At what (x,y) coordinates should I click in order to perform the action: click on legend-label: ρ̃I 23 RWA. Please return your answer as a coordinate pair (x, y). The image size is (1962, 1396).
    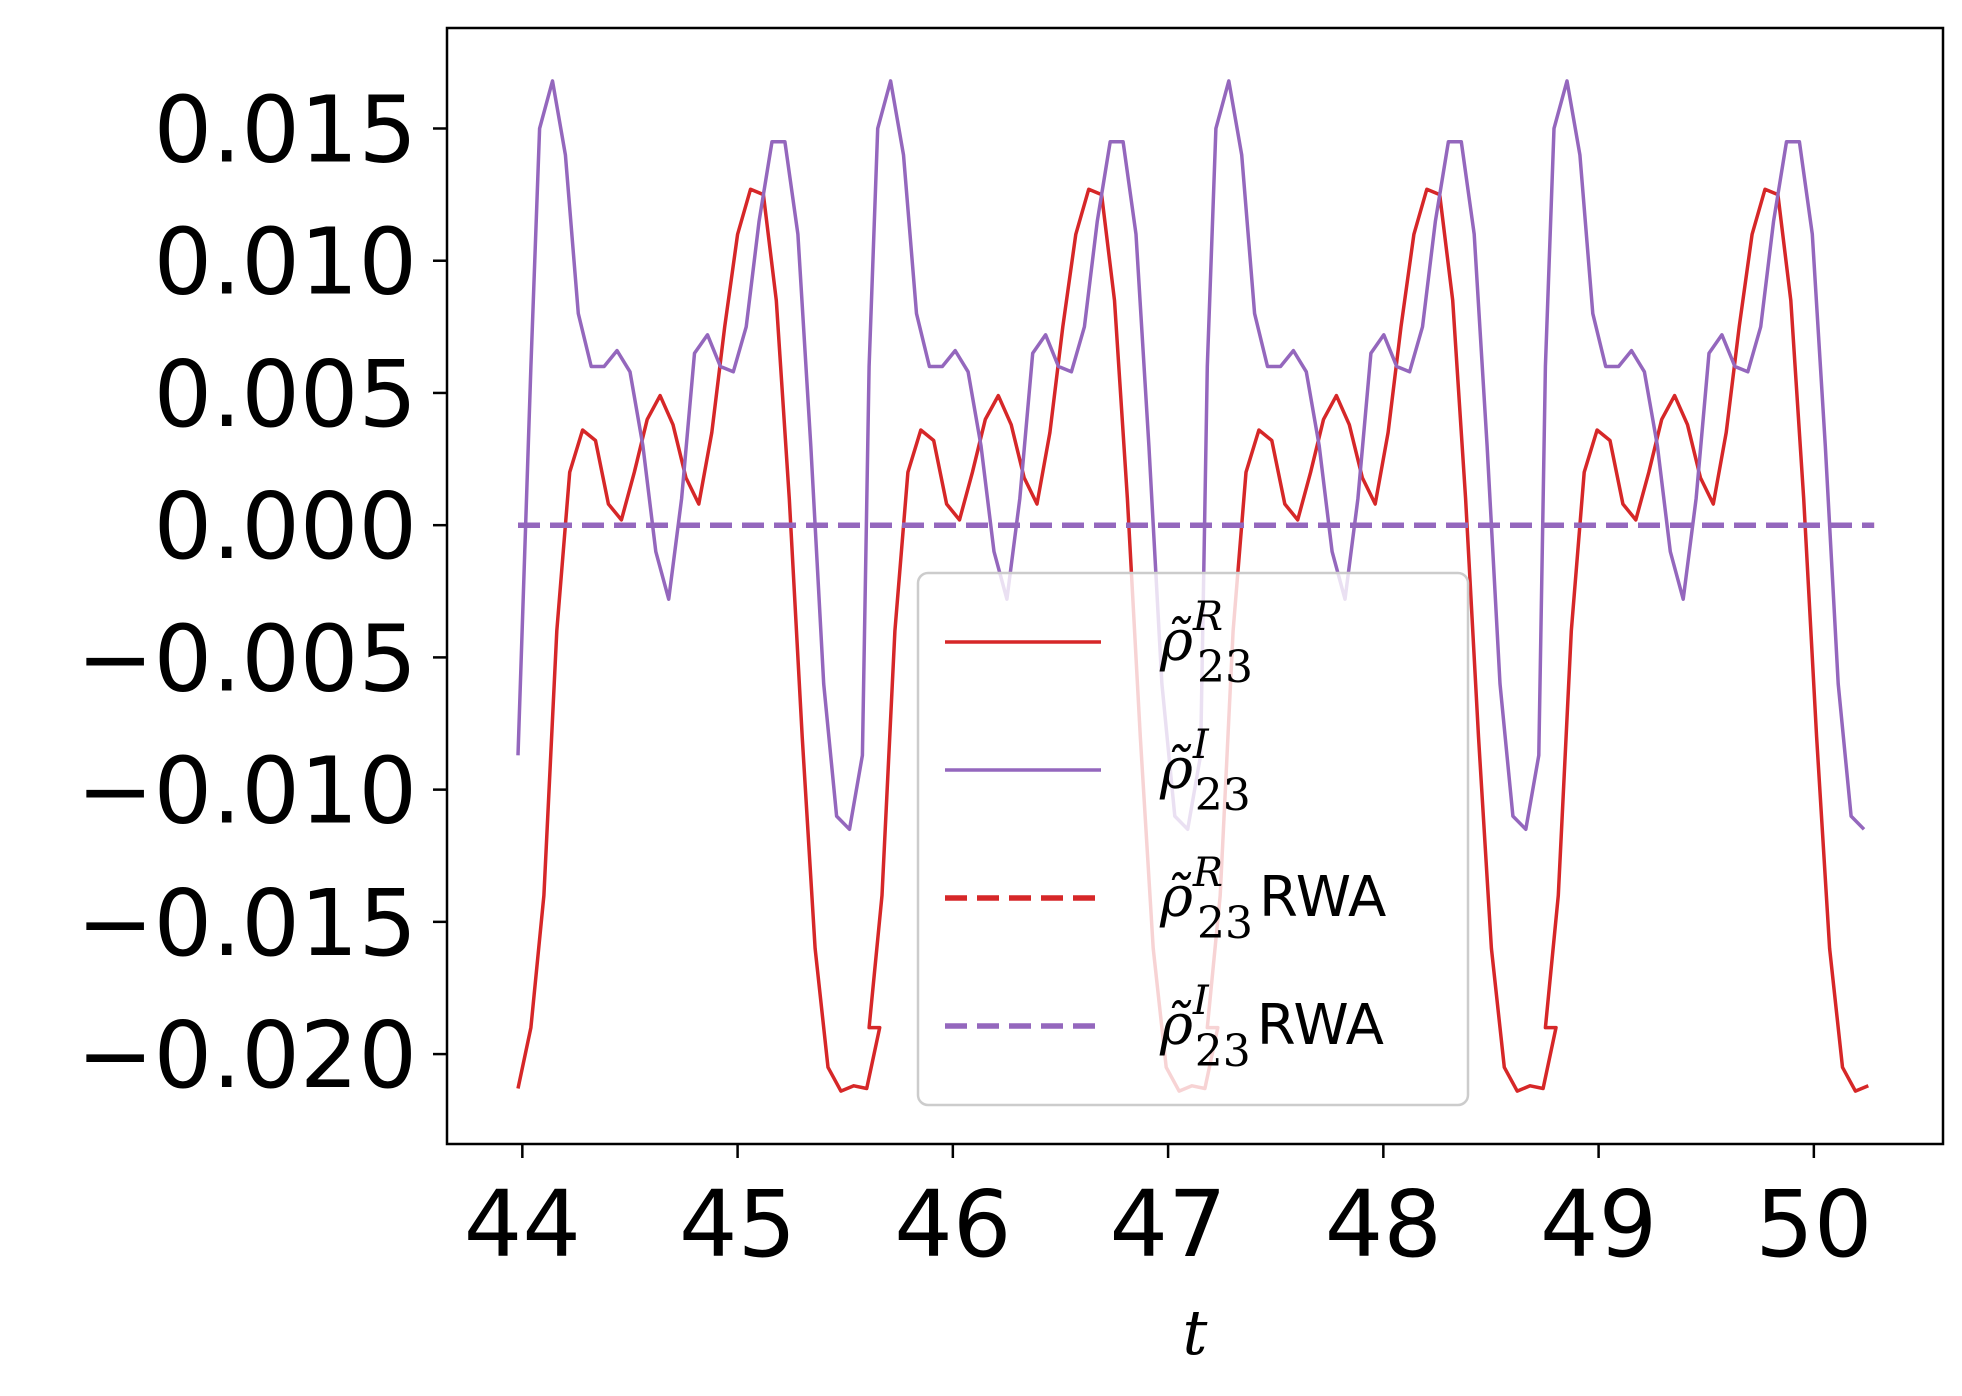
    Looking at the image, I should click on (1271, 1027).